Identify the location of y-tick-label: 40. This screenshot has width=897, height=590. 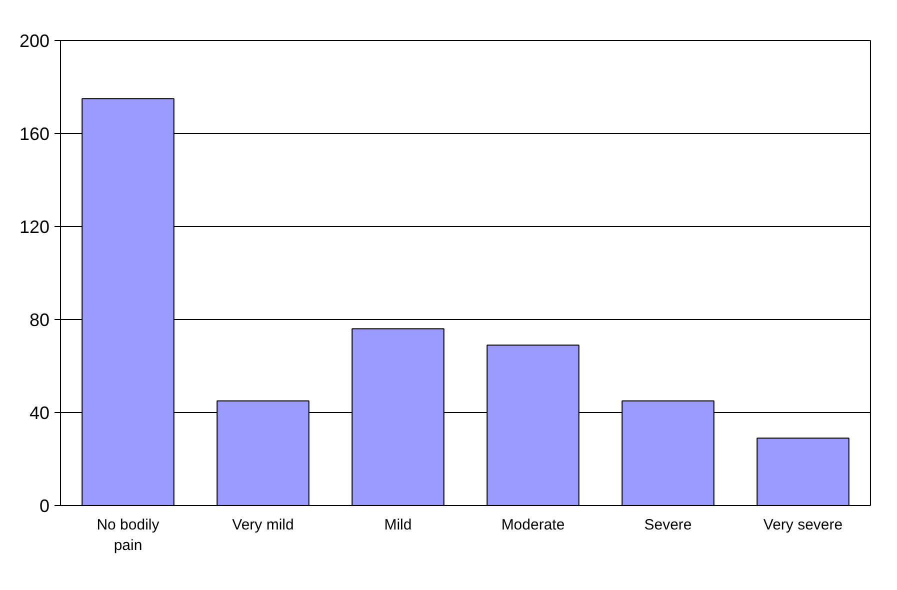
(39, 413).